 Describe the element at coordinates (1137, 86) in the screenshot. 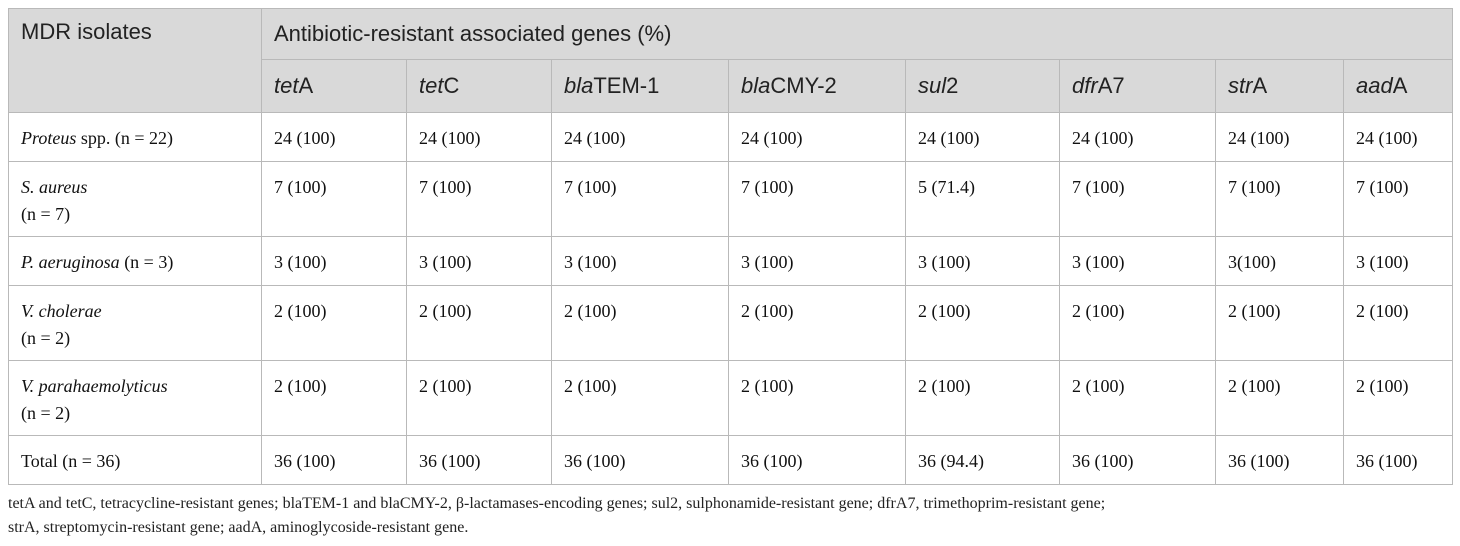

I see `gene-header: dfrA7` at that location.